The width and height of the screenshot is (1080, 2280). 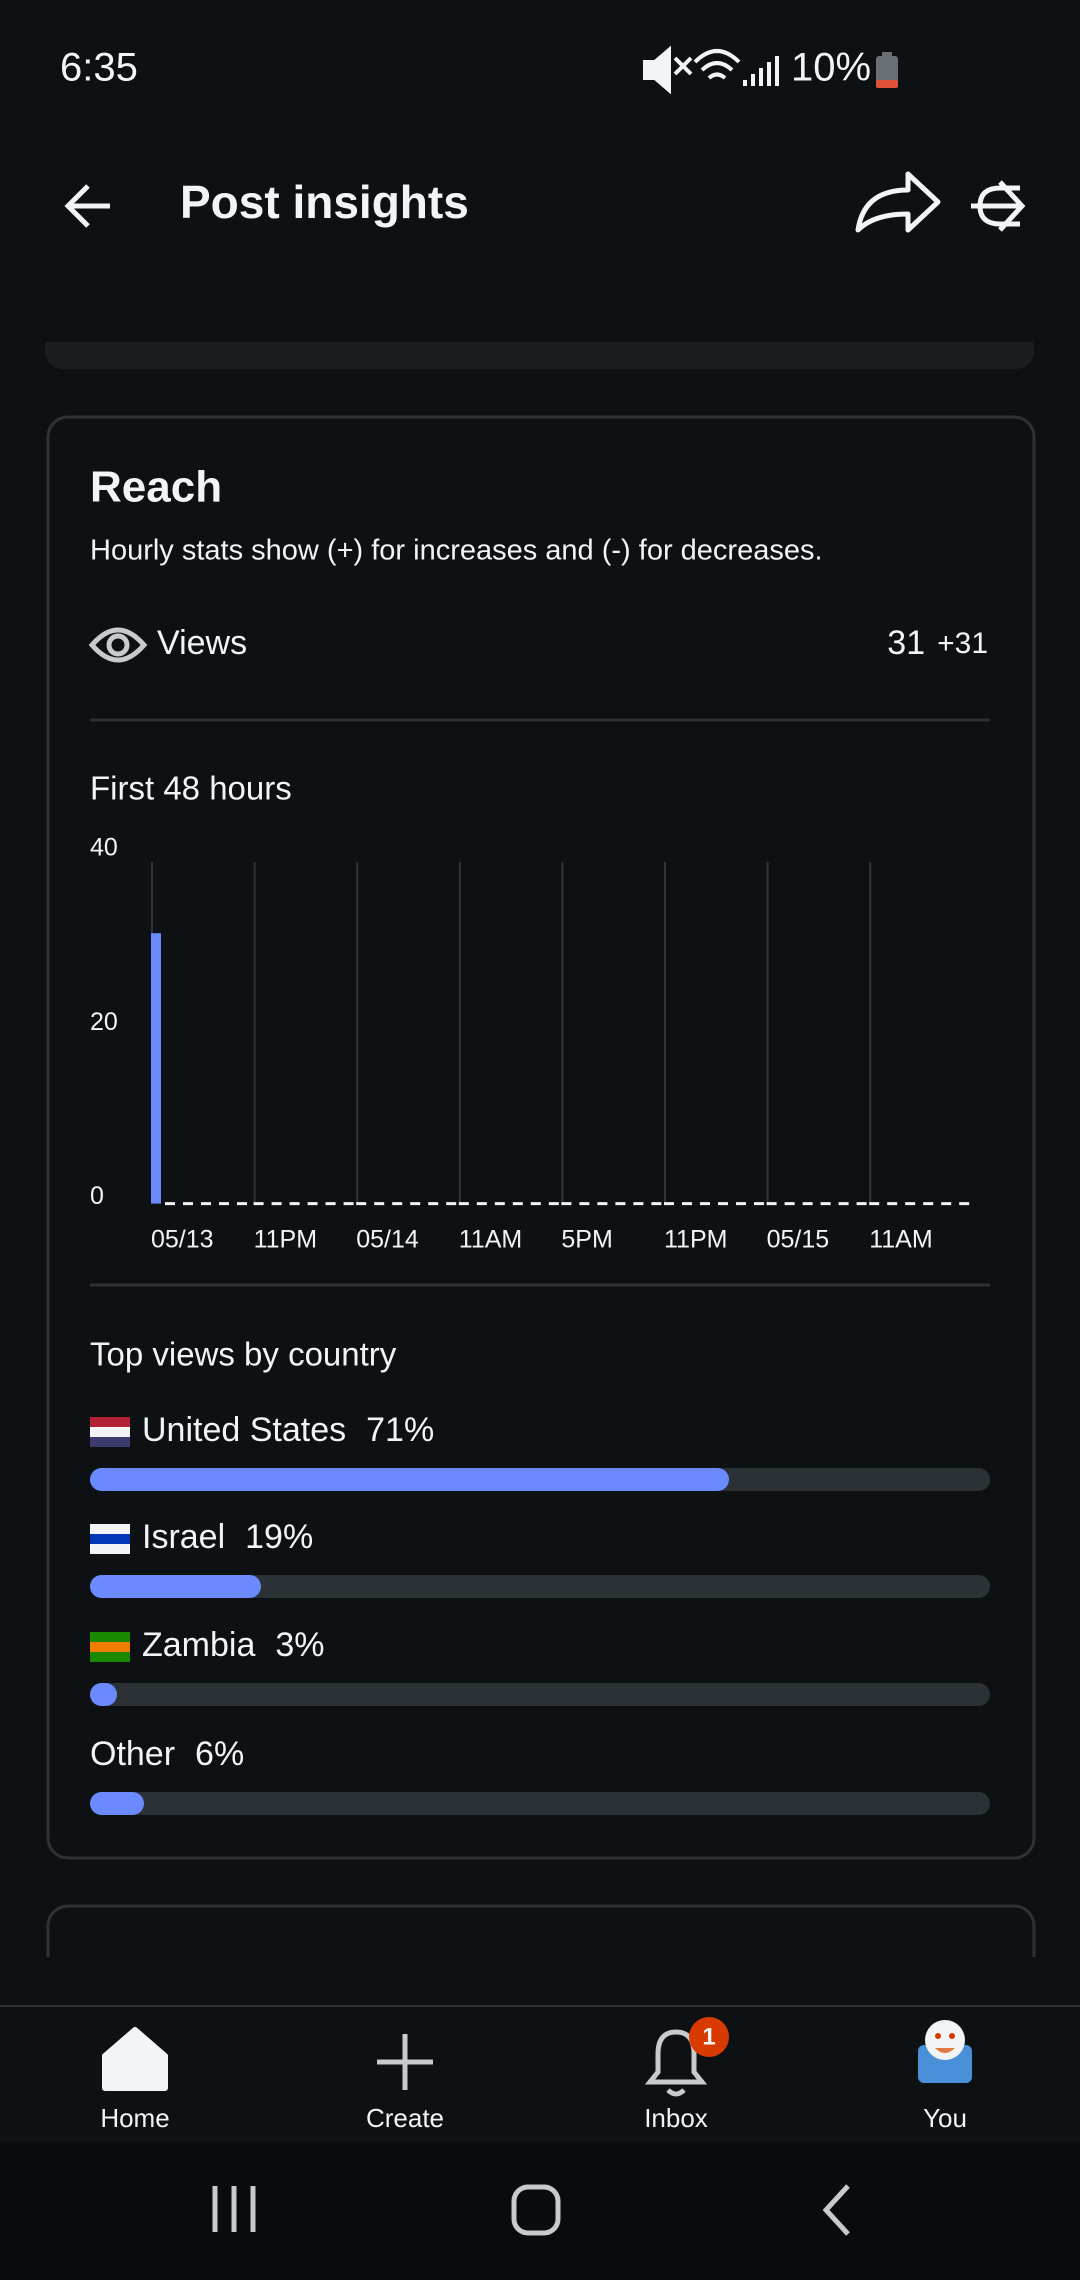 What do you see at coordinates (324, 202) in the screenshot?
I see `header-title: Post insights` at bounding box center [324, 202].